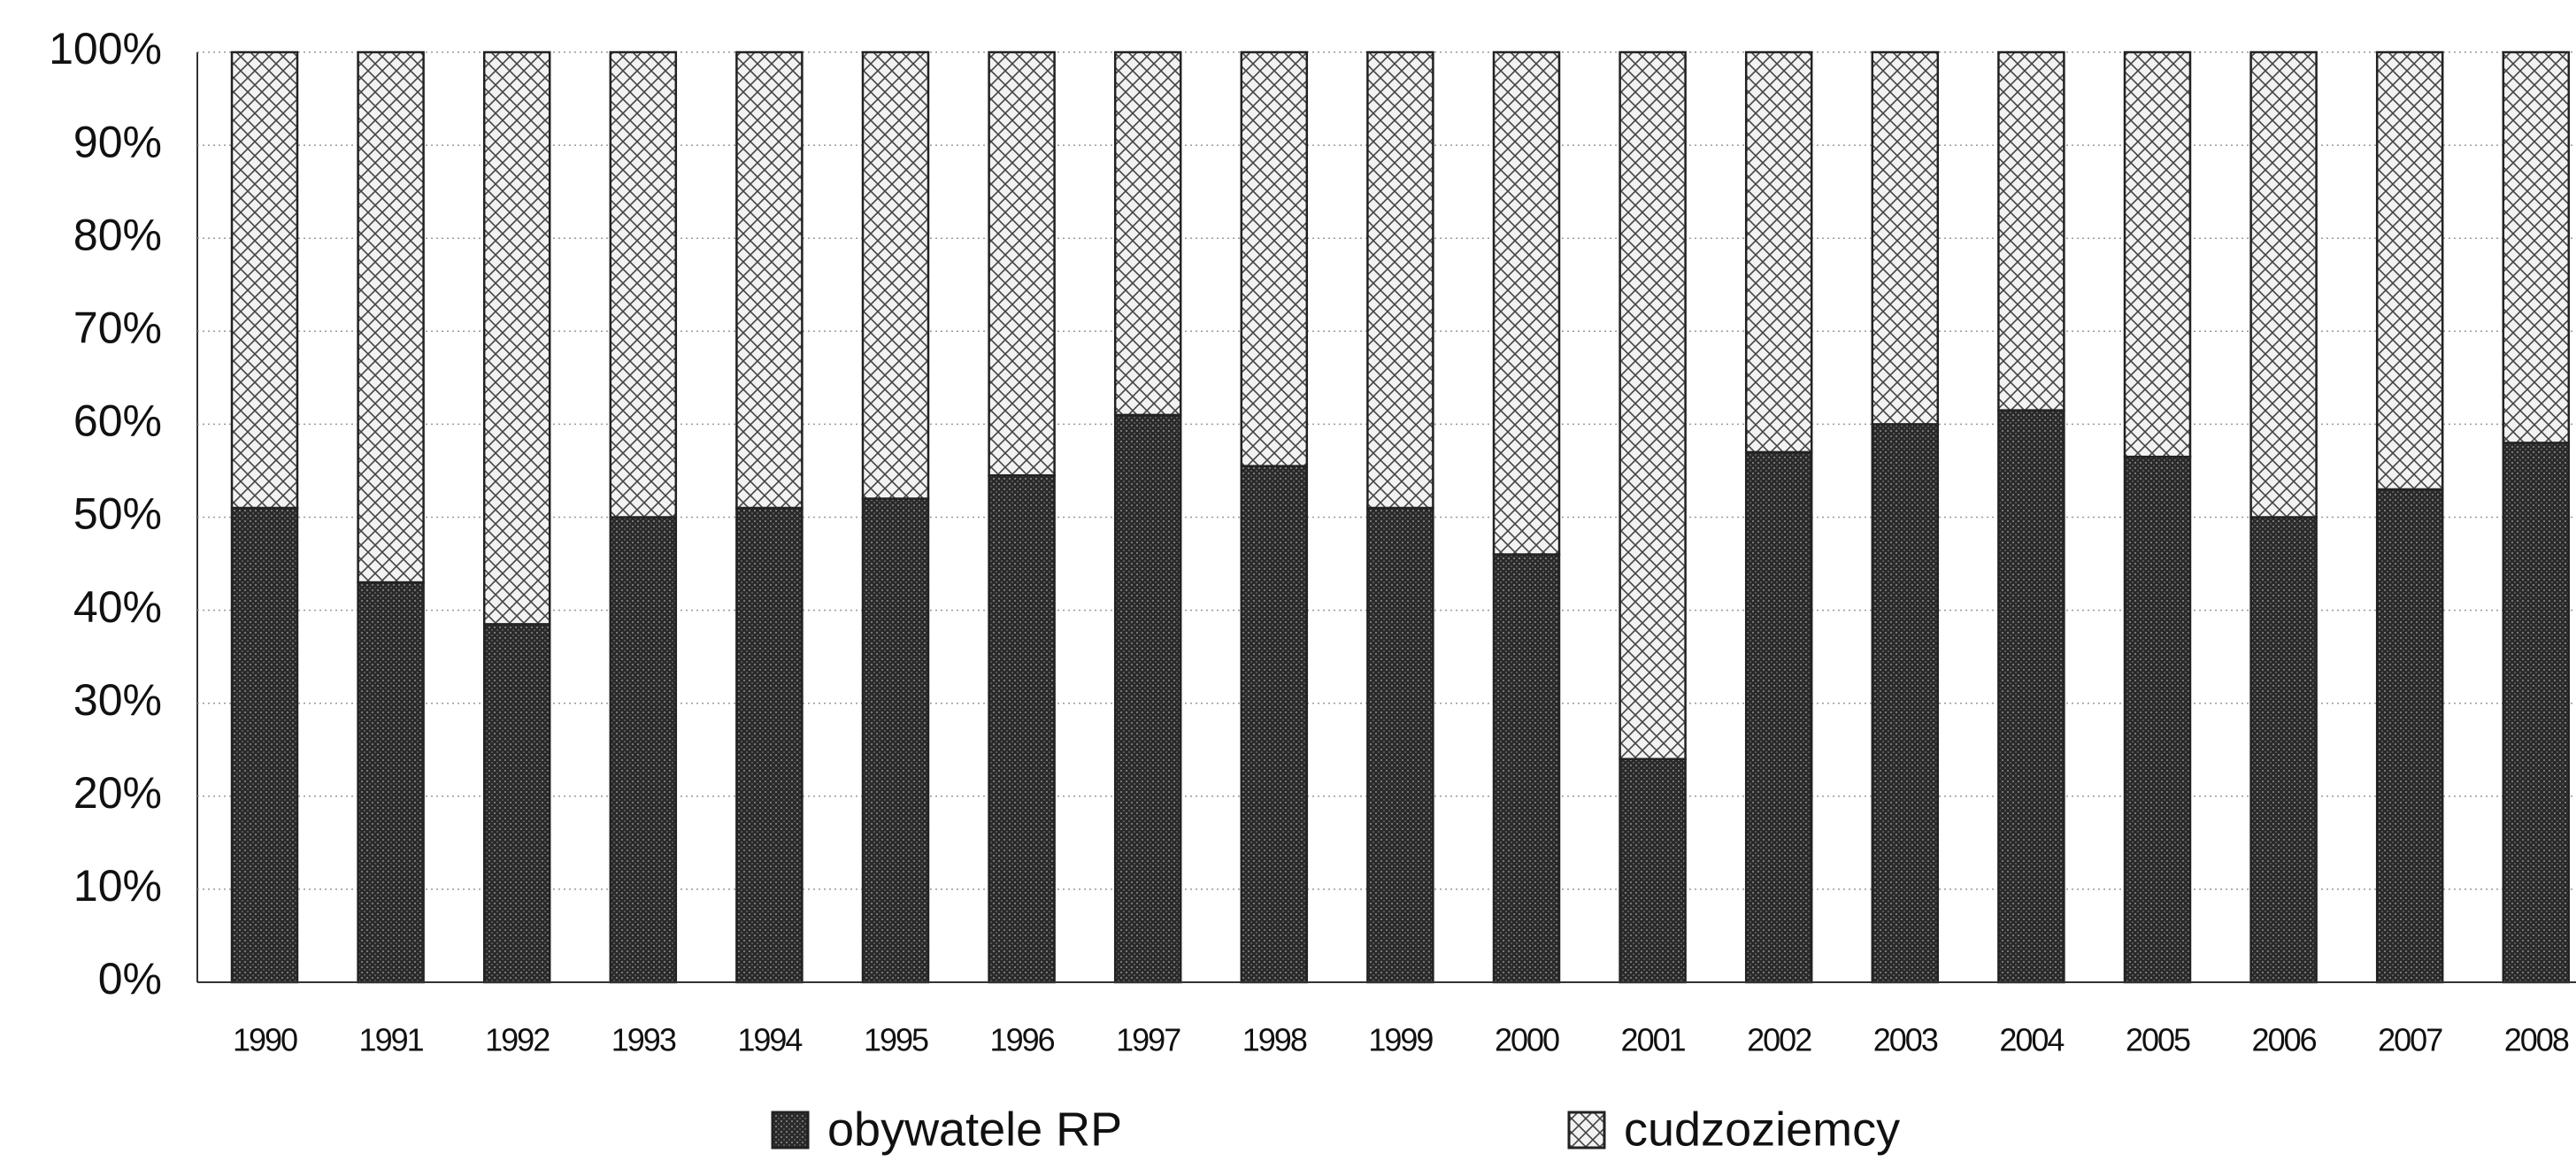 This screenshot has width=2576, height=1161. What do you see at coordinates (391, 1040) in the screenshot?
I see `x-tick-label: 1991` at bounding box center [391, 1040].